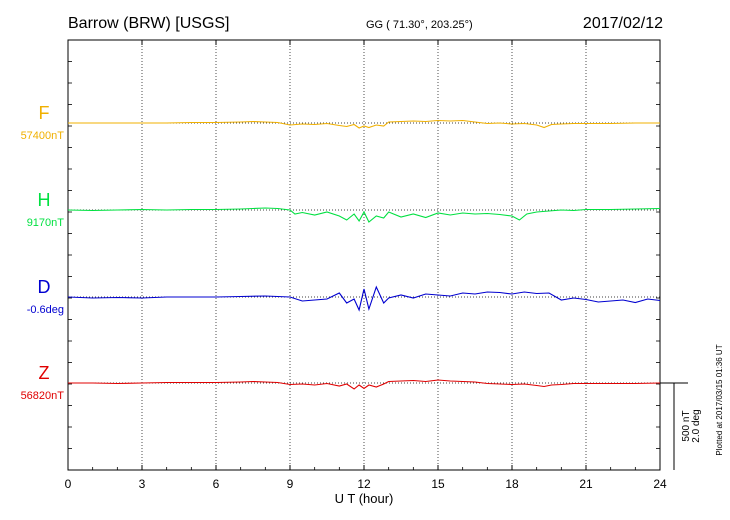 This screenshot has width=730, height=520. What do you see at coordinates (44, 373) in the screenshot?
I see `series-name-z: Z` at bounding box center [44, 373].